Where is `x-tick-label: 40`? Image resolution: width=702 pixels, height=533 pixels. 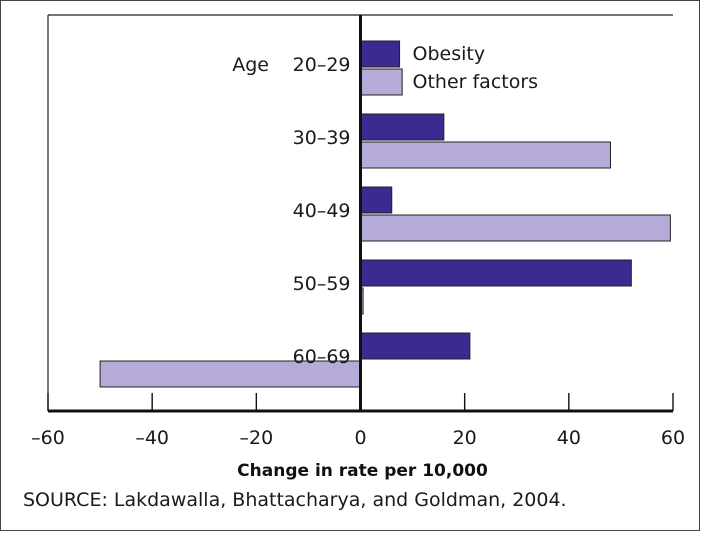
x-tick-label: 40 is located at coordinates (569, 438).